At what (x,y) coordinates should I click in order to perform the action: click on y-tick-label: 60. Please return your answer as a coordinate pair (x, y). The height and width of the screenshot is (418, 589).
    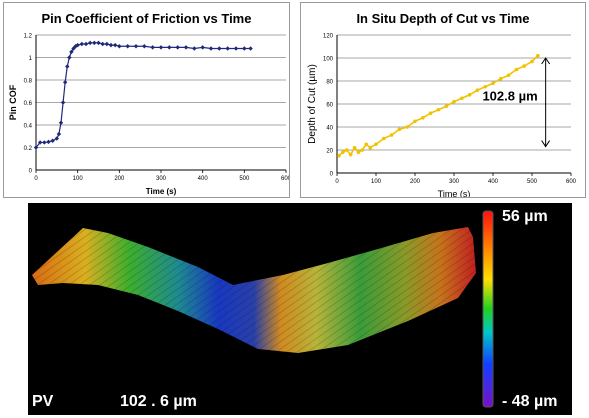
    Looking at the image, I should click on (329, 106).